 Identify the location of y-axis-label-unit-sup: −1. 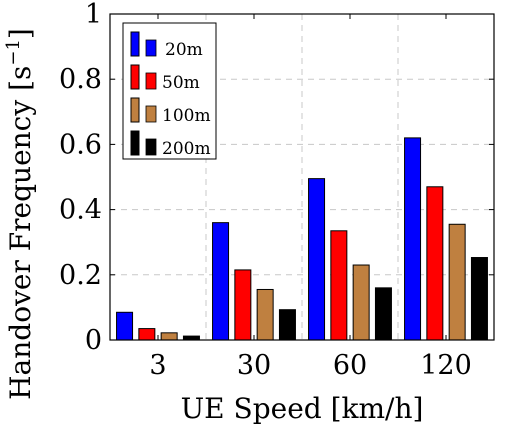
(13, 52).